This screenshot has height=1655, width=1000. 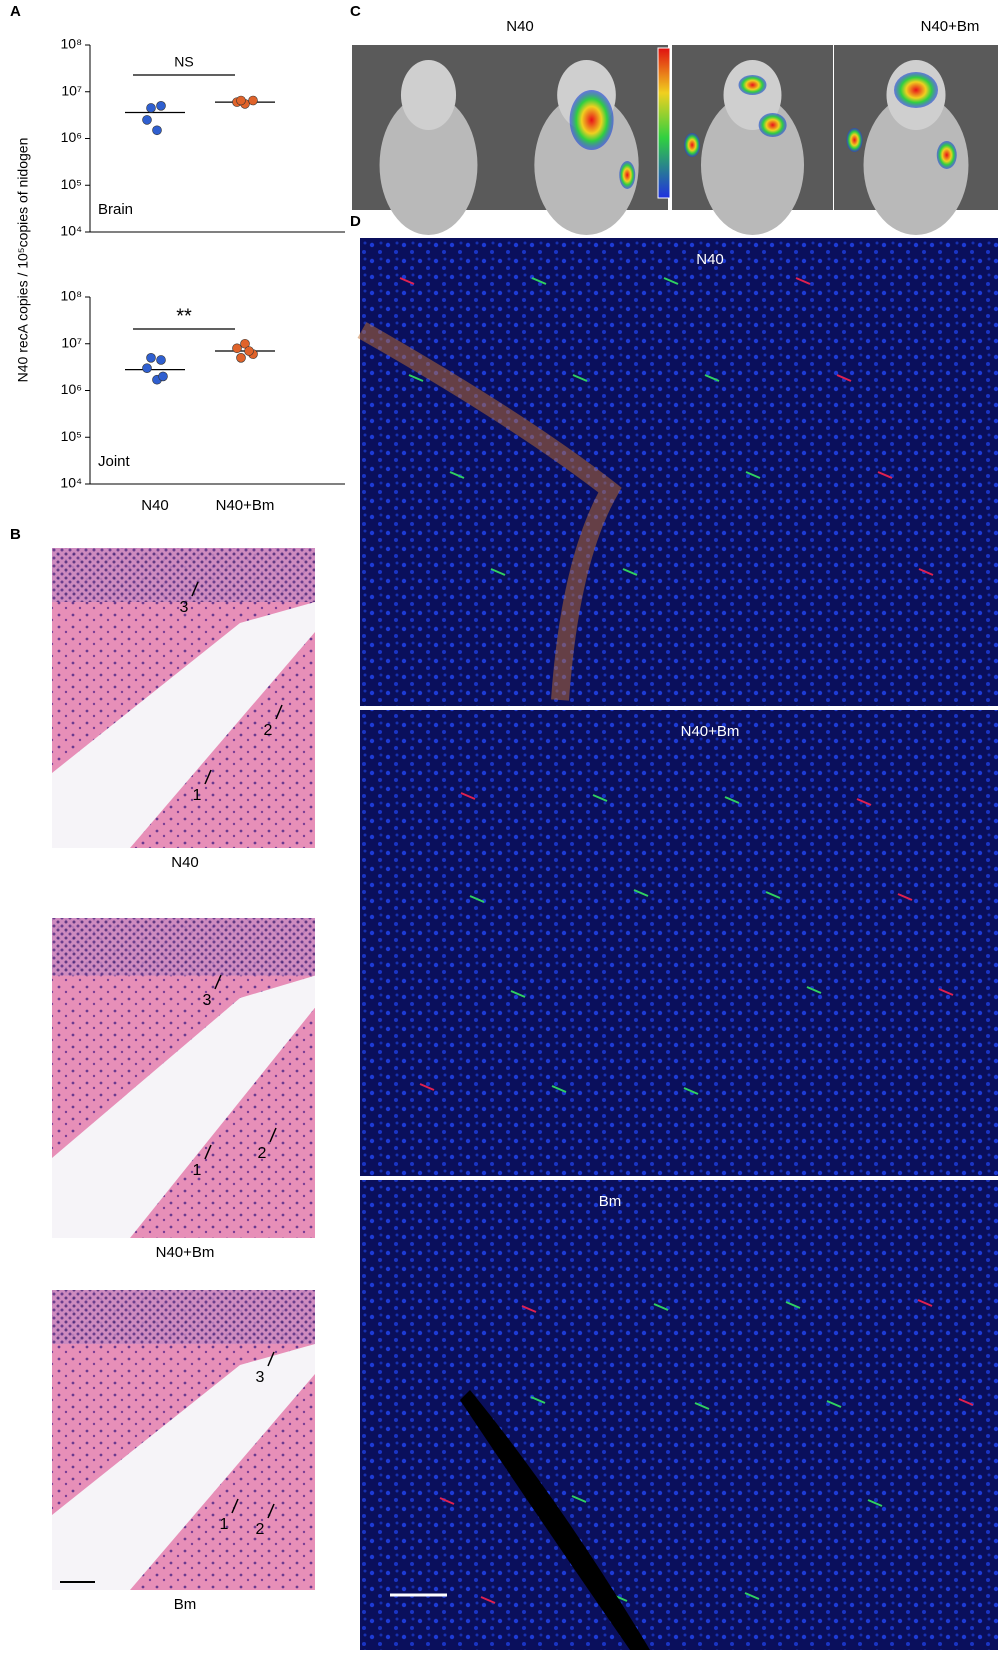 What do you see at coordinates (197, 795) in the screenshot?
I see `marker-label: 1` at bounding box center [197, 795].